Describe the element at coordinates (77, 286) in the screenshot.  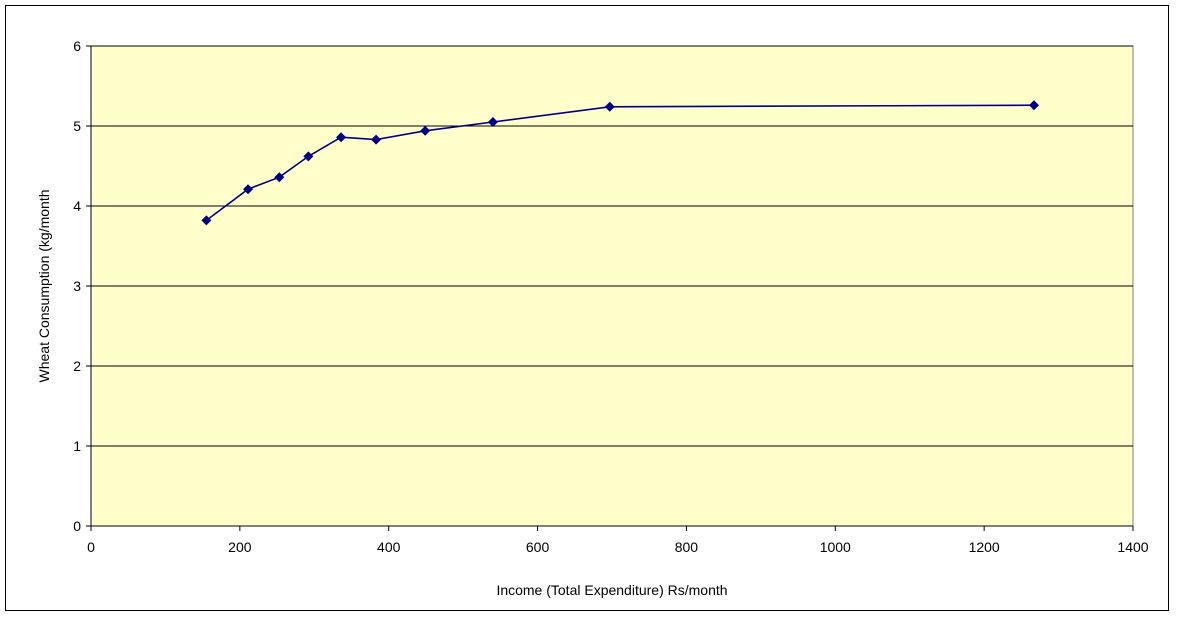
I see `y-tick-label-3: 3` at that location.